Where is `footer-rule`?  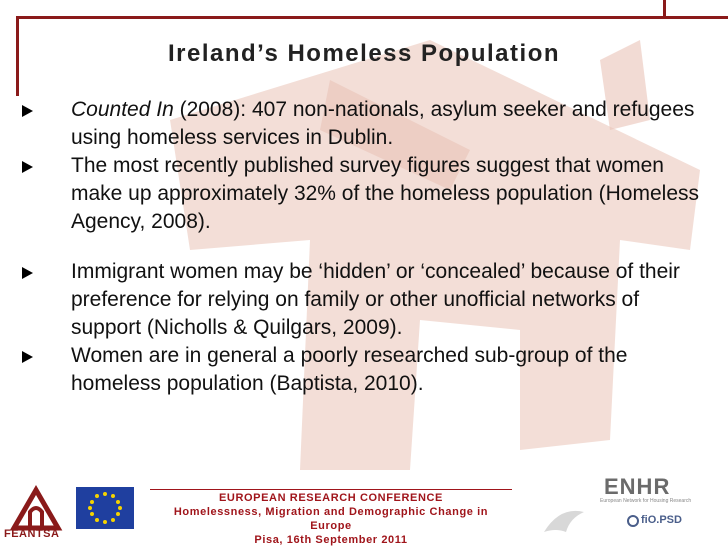
footer-rule is located at coordinates (331, 489).